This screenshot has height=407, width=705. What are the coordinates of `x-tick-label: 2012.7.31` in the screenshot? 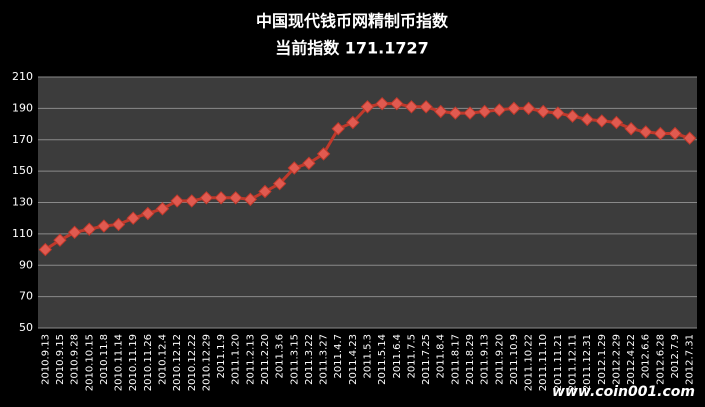 It's located at (690, 359).